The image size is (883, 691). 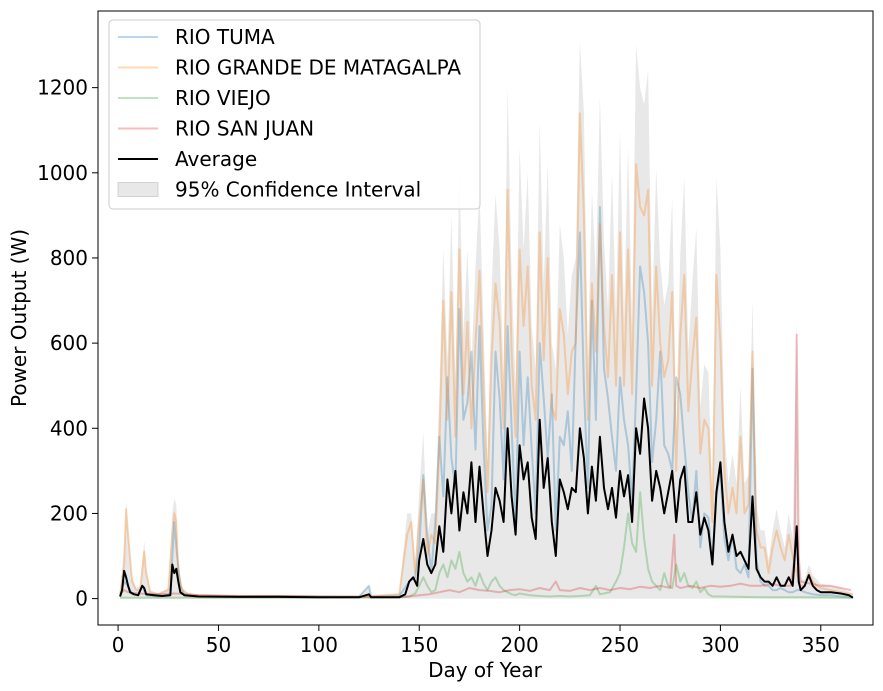 What do you see at coordinates (69, 428) in the screenshot?
I see `y-tick-label: 400` at bounding box center [69, 428].